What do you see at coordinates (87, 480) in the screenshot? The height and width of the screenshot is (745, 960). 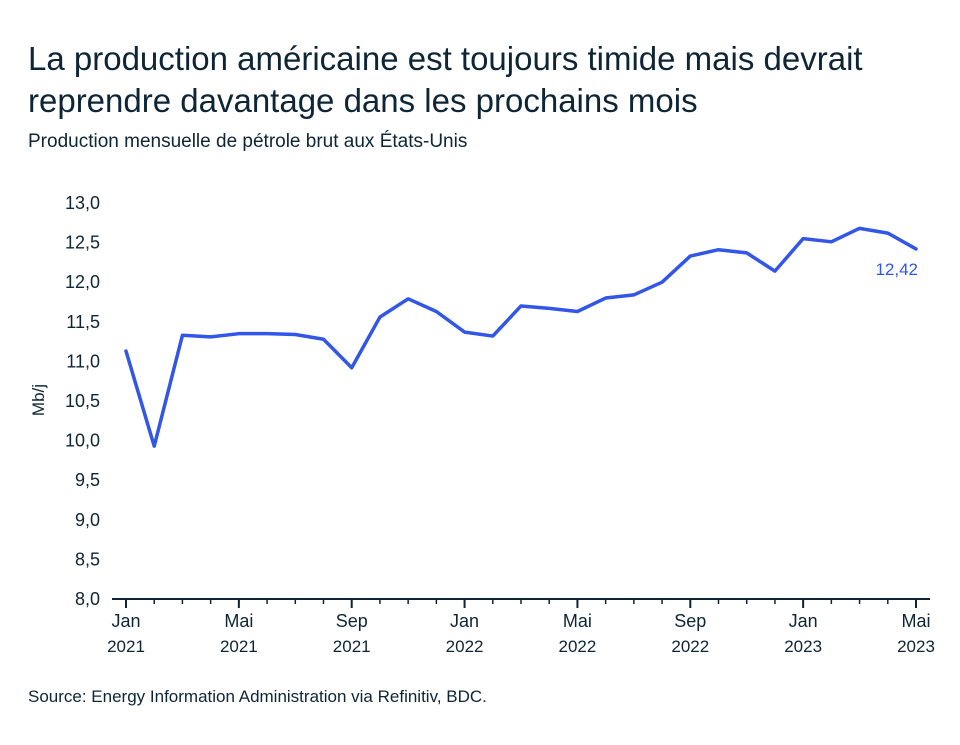 I see `y-tick-label: 9,5` at bounding box center [87, 480].